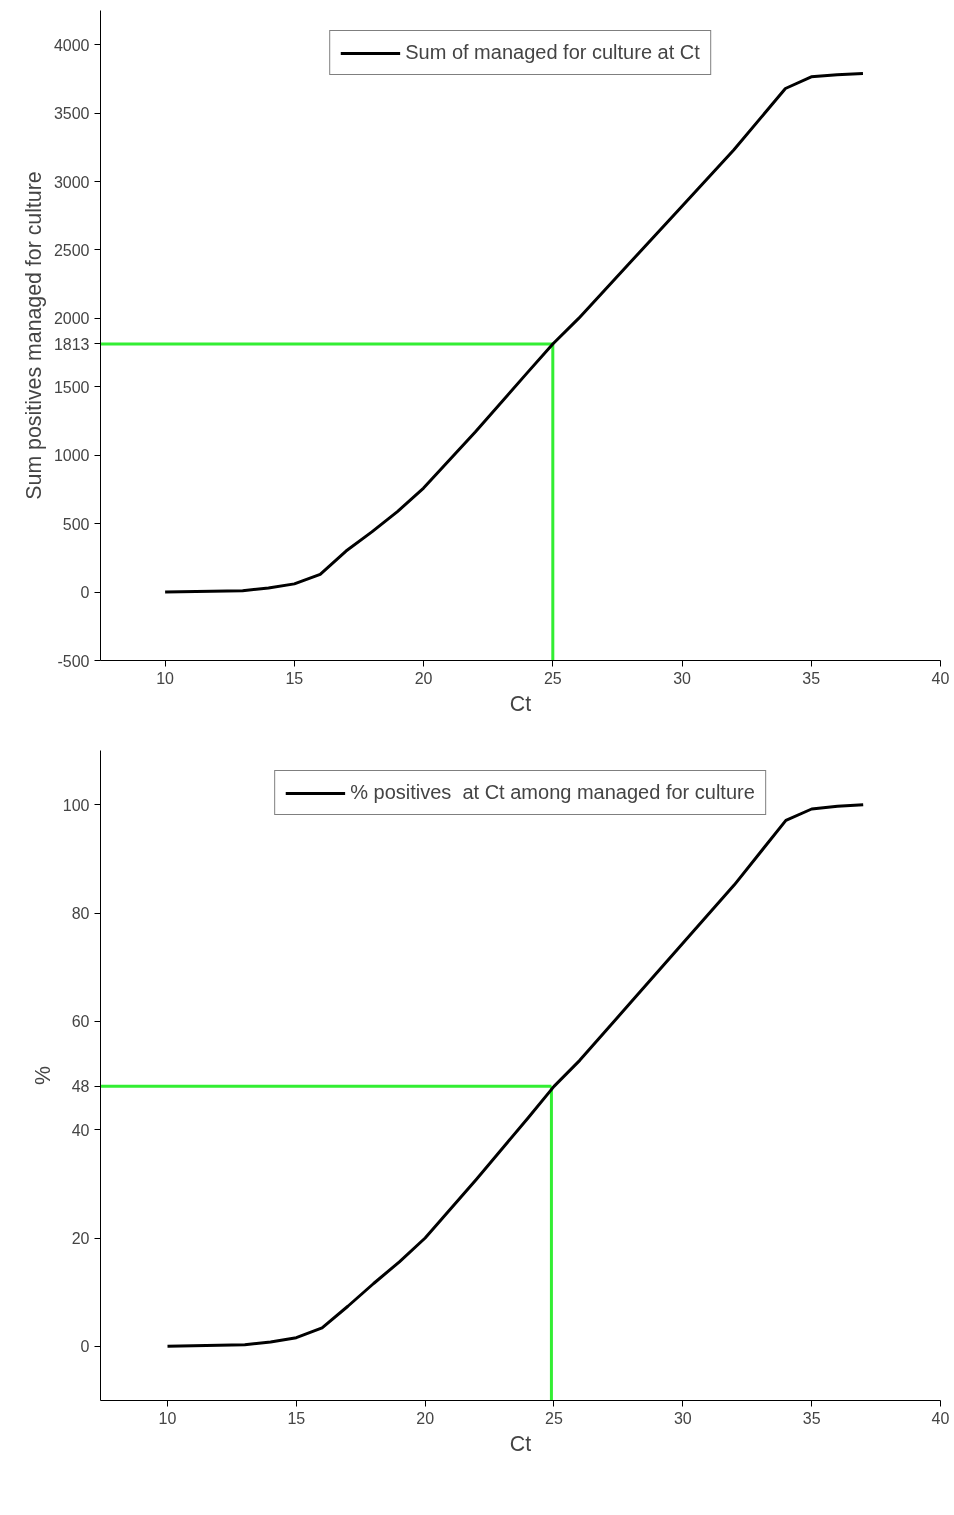 This screenshot has height=1515, width=954. Describe the element at coordinates (71, 319) in the screenshot. I see `y-tick-label: 2000` at that location.